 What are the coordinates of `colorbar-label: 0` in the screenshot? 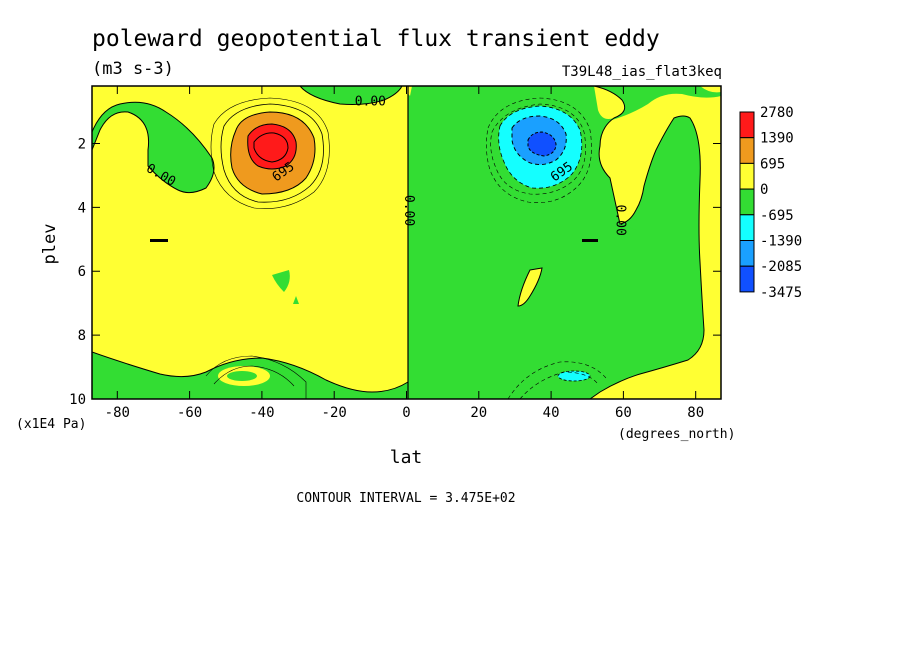 It's located at (764, 190).